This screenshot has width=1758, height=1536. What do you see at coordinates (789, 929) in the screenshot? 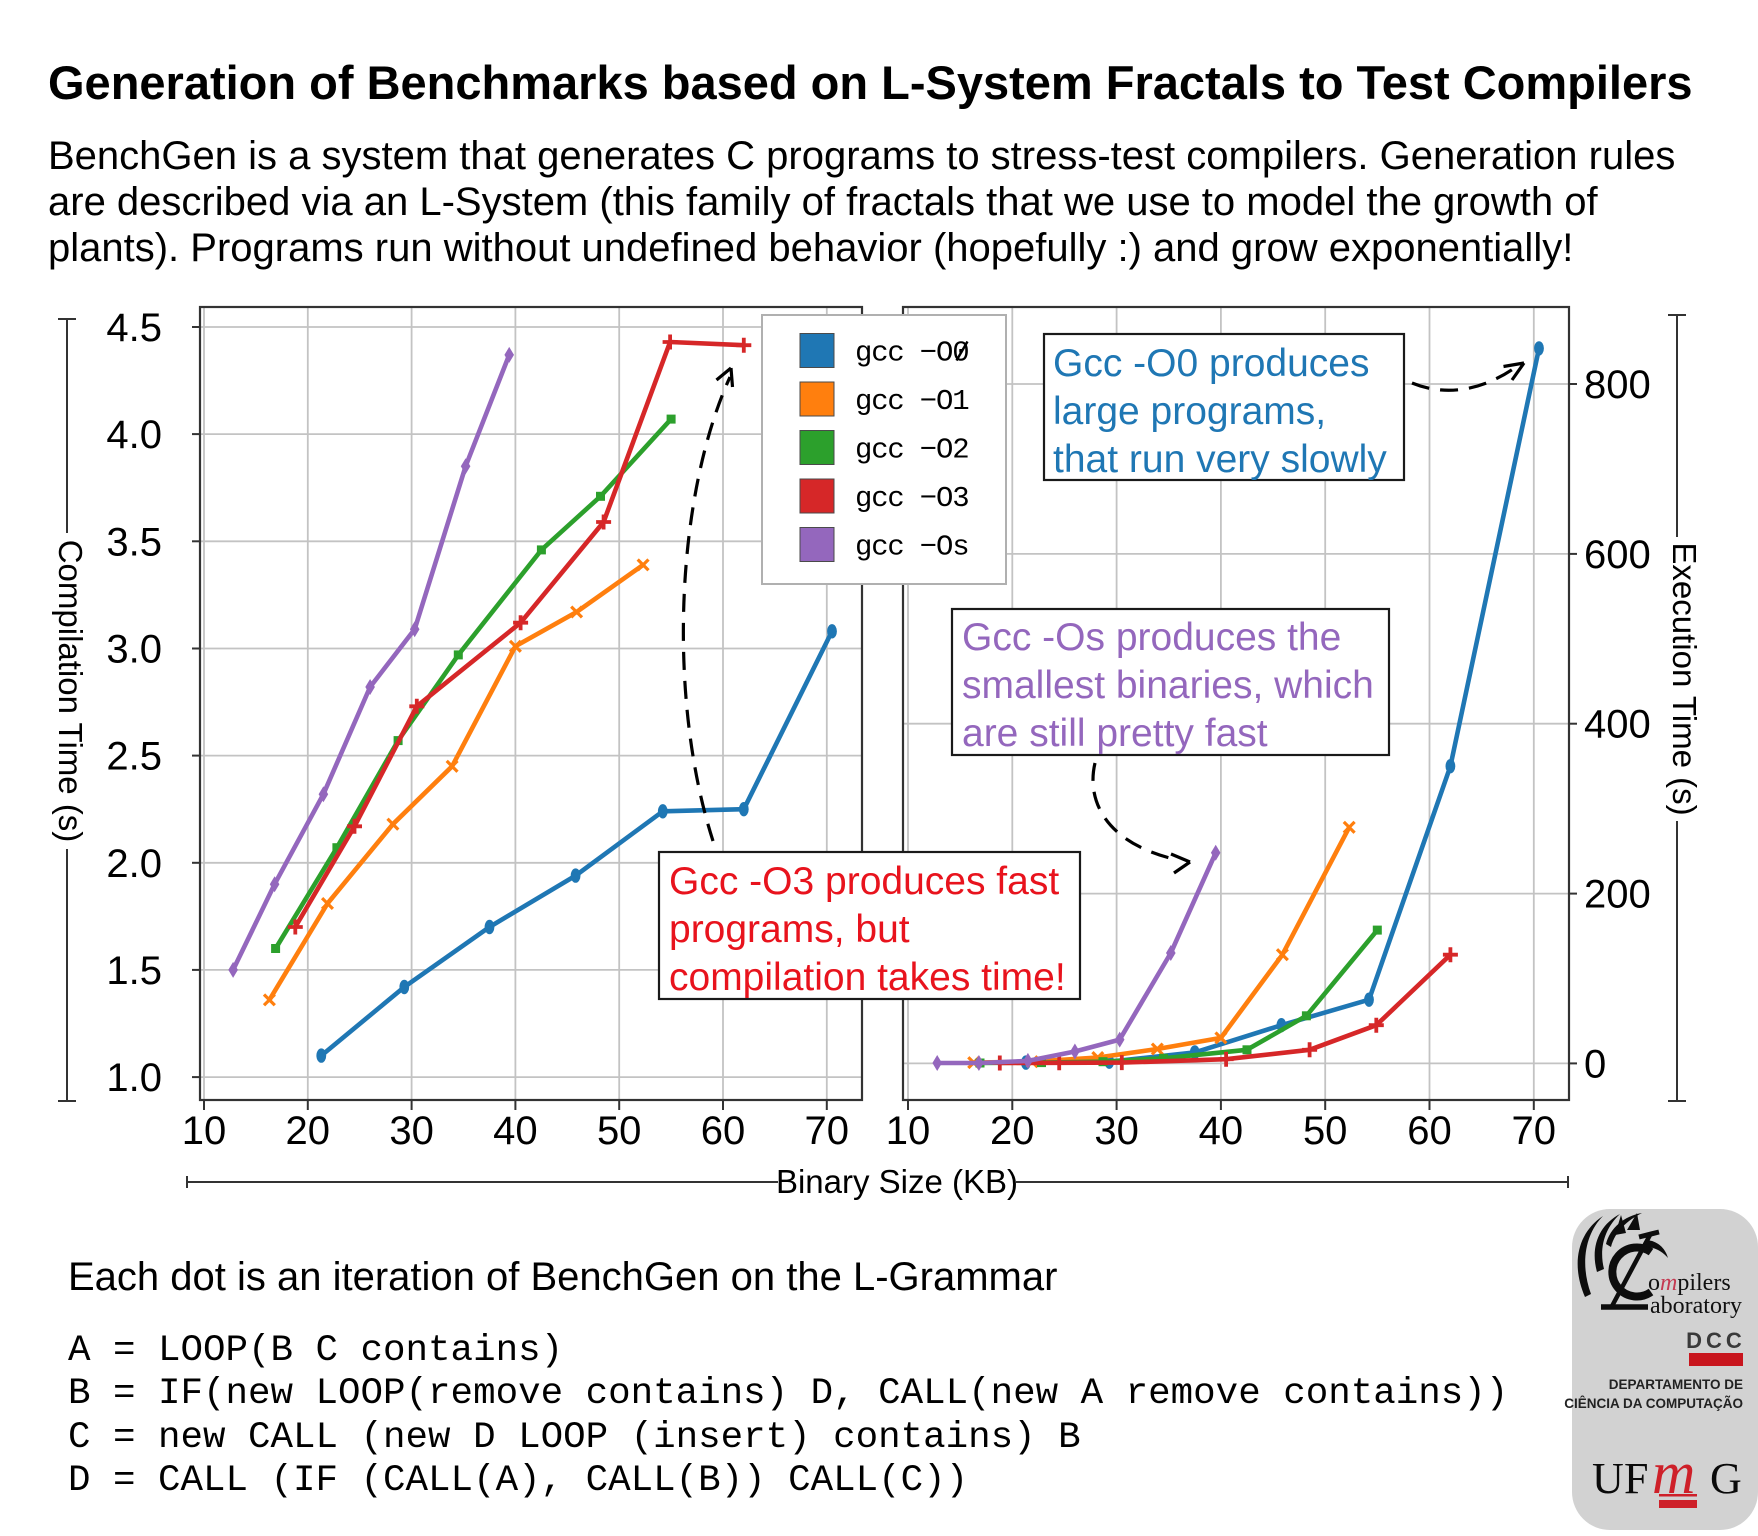
I see `svg-text: programs, but` at bounding box center [789, 929].